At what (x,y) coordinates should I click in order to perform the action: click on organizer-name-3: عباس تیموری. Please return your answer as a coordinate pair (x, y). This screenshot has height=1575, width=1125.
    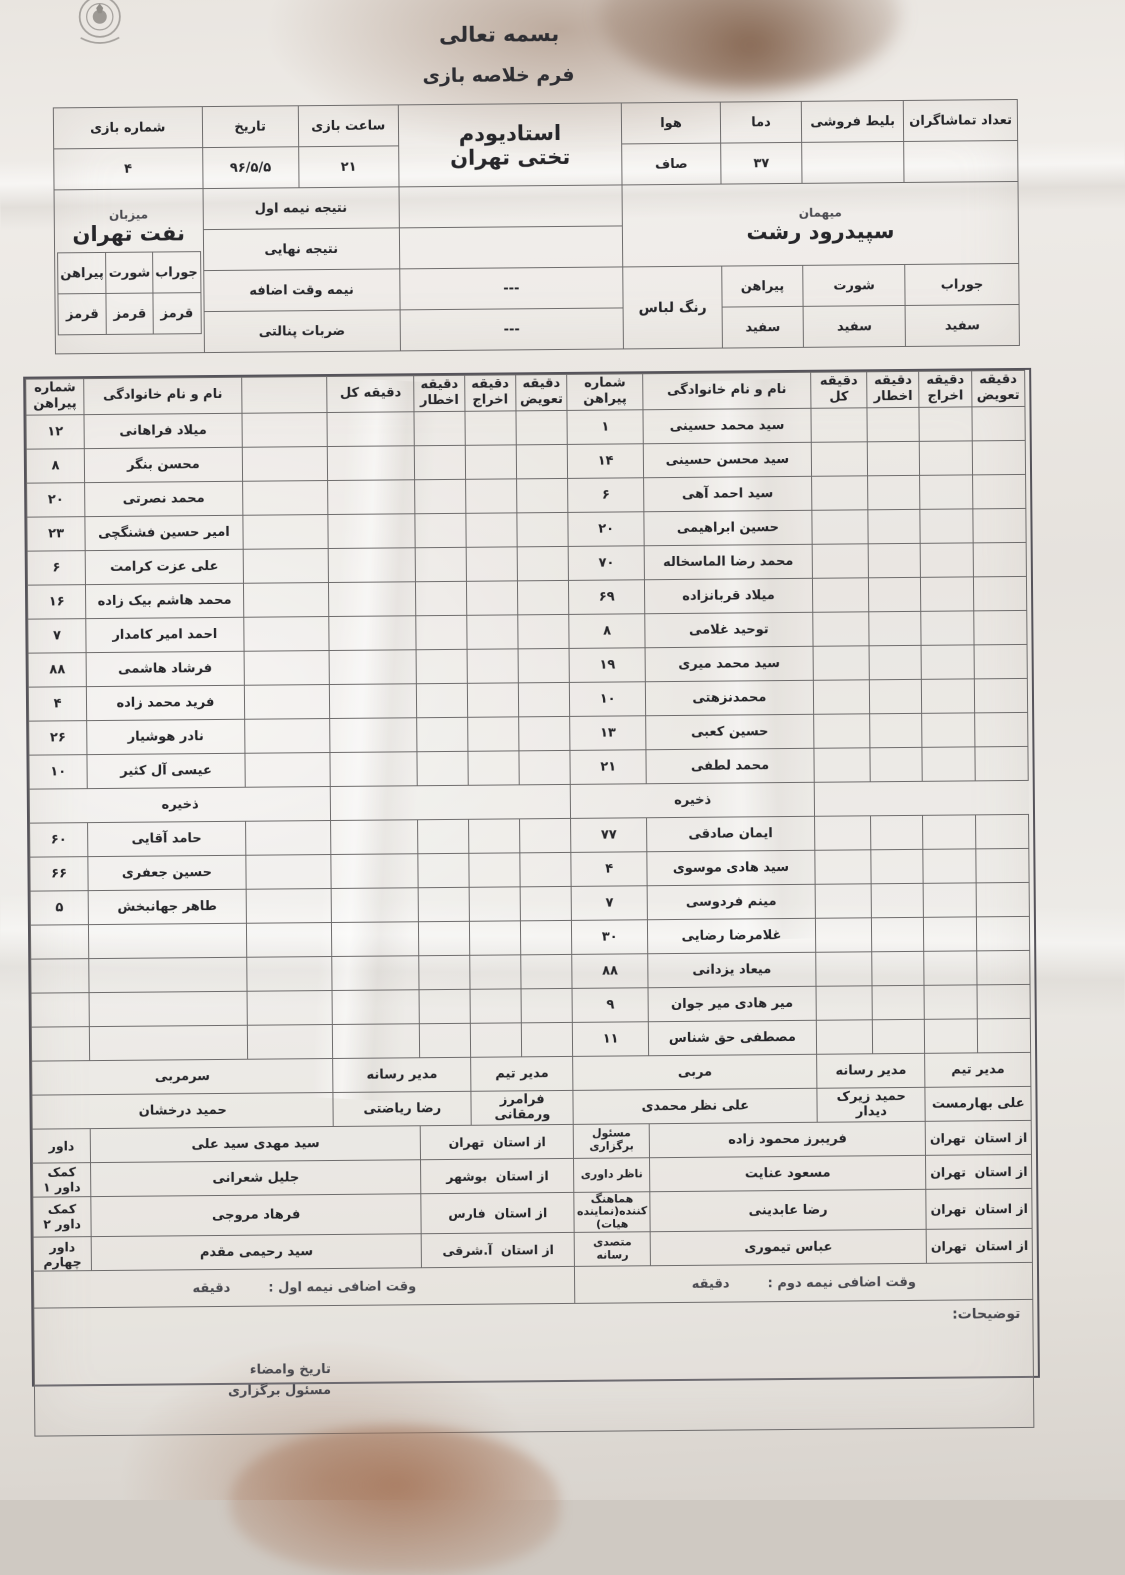
    Looking at the image, I should click on (788, 1248).